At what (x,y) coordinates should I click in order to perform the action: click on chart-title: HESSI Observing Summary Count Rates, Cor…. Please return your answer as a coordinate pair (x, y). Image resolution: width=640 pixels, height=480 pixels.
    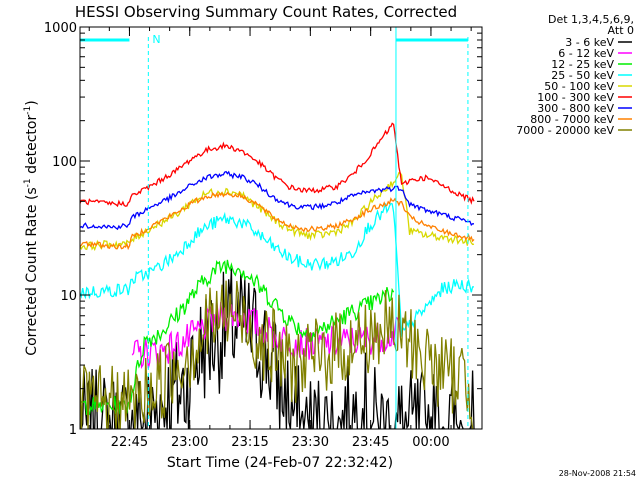
    Looking at the image, I should click on (266, 12).